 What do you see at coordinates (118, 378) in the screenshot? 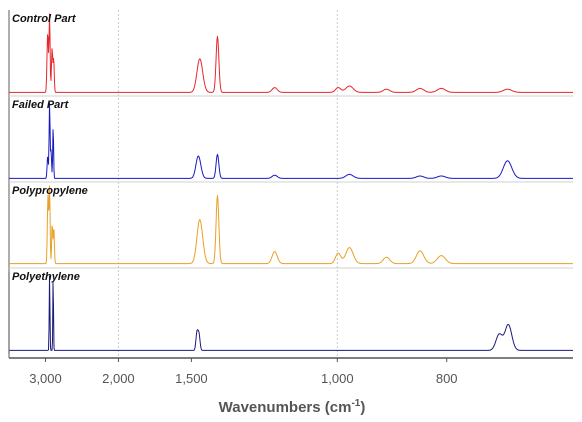
I see `x-tick-label: 2,000` at bounding box center [118, 378].